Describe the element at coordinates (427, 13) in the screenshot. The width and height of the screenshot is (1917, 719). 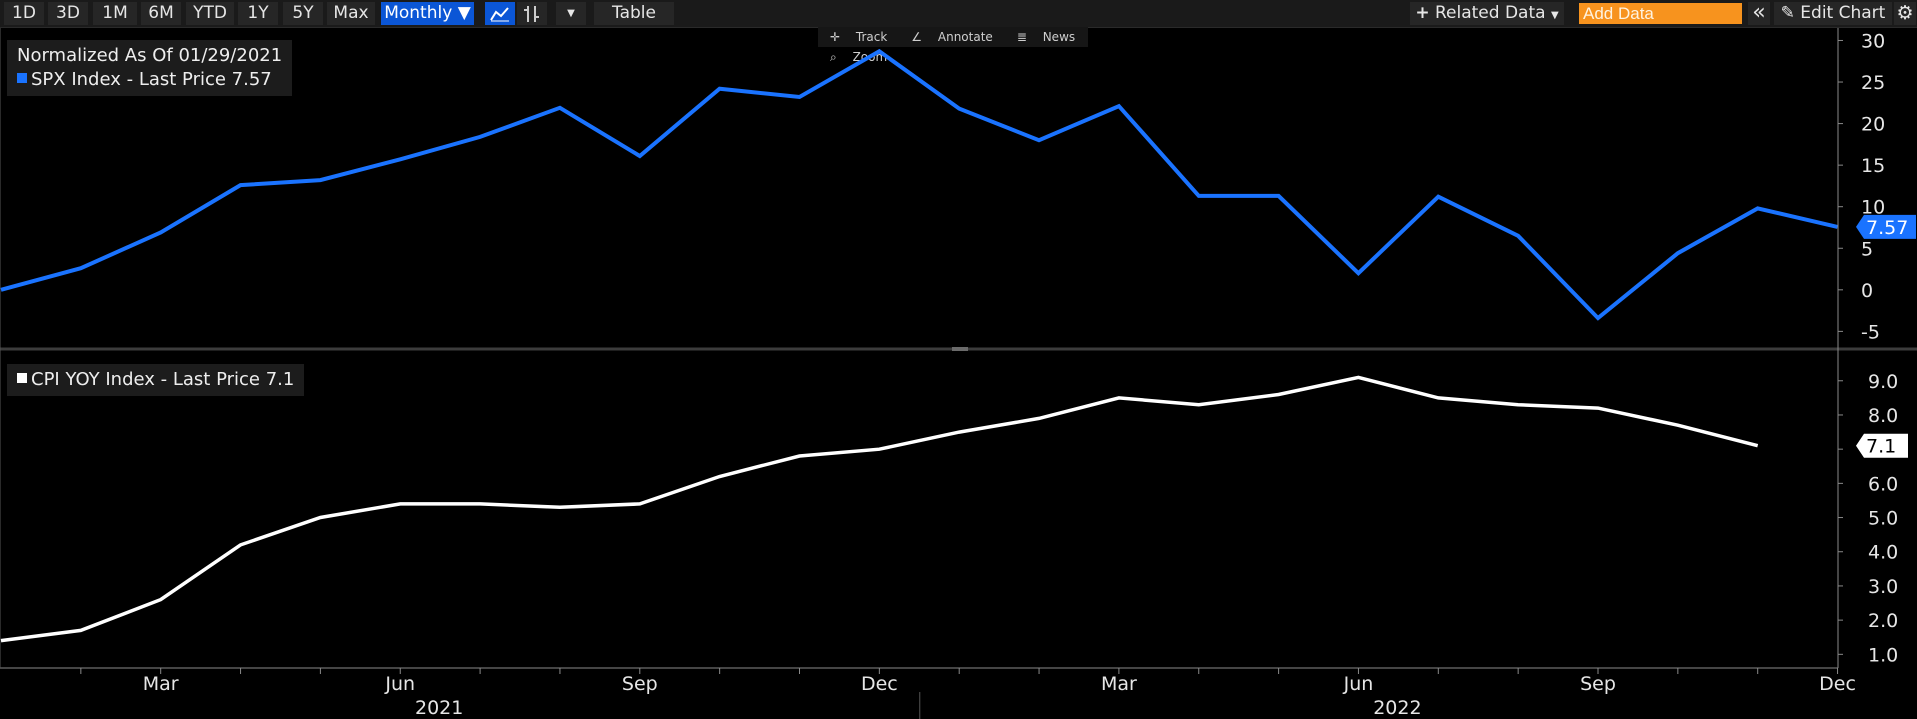
I see `frequency-dropdown: Monthly ▼` at that location.